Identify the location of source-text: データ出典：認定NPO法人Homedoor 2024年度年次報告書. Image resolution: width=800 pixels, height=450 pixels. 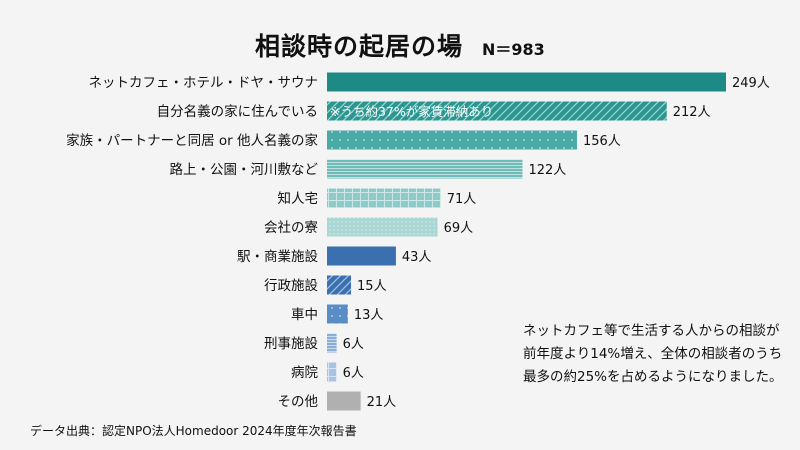
(193, 431).